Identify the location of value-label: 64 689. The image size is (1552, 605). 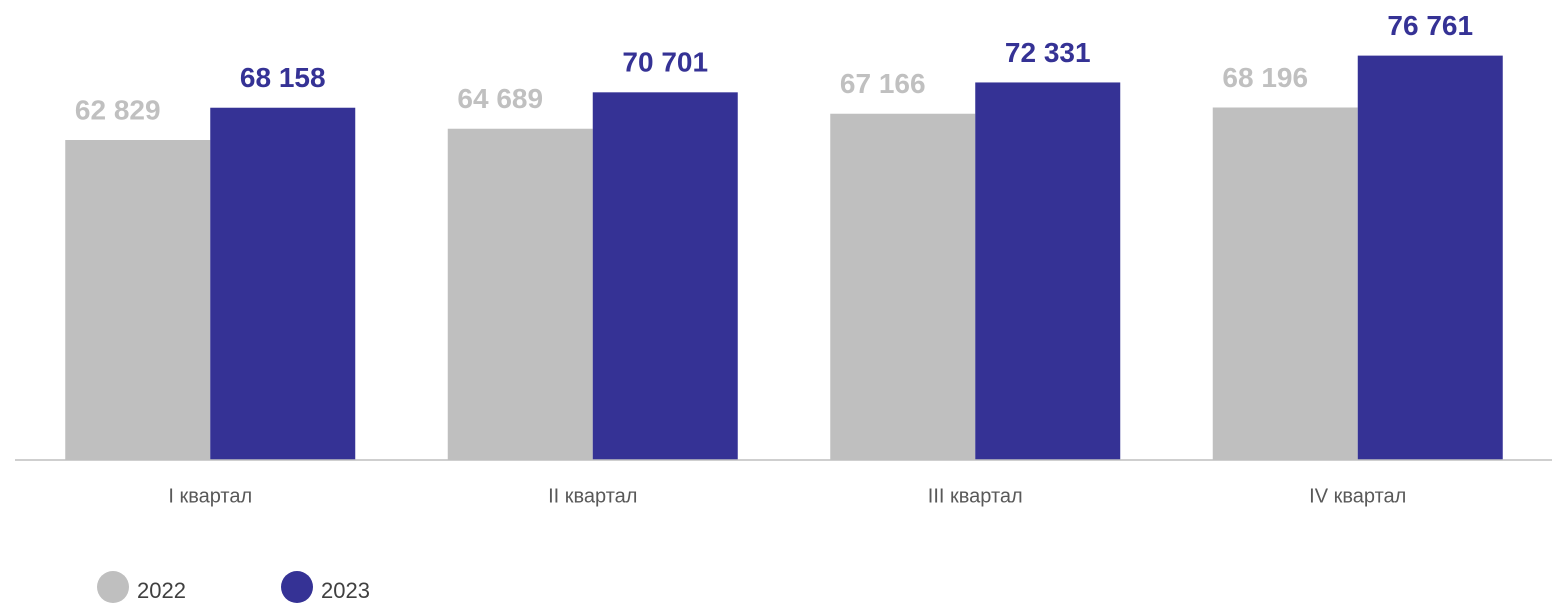
(500, 98).